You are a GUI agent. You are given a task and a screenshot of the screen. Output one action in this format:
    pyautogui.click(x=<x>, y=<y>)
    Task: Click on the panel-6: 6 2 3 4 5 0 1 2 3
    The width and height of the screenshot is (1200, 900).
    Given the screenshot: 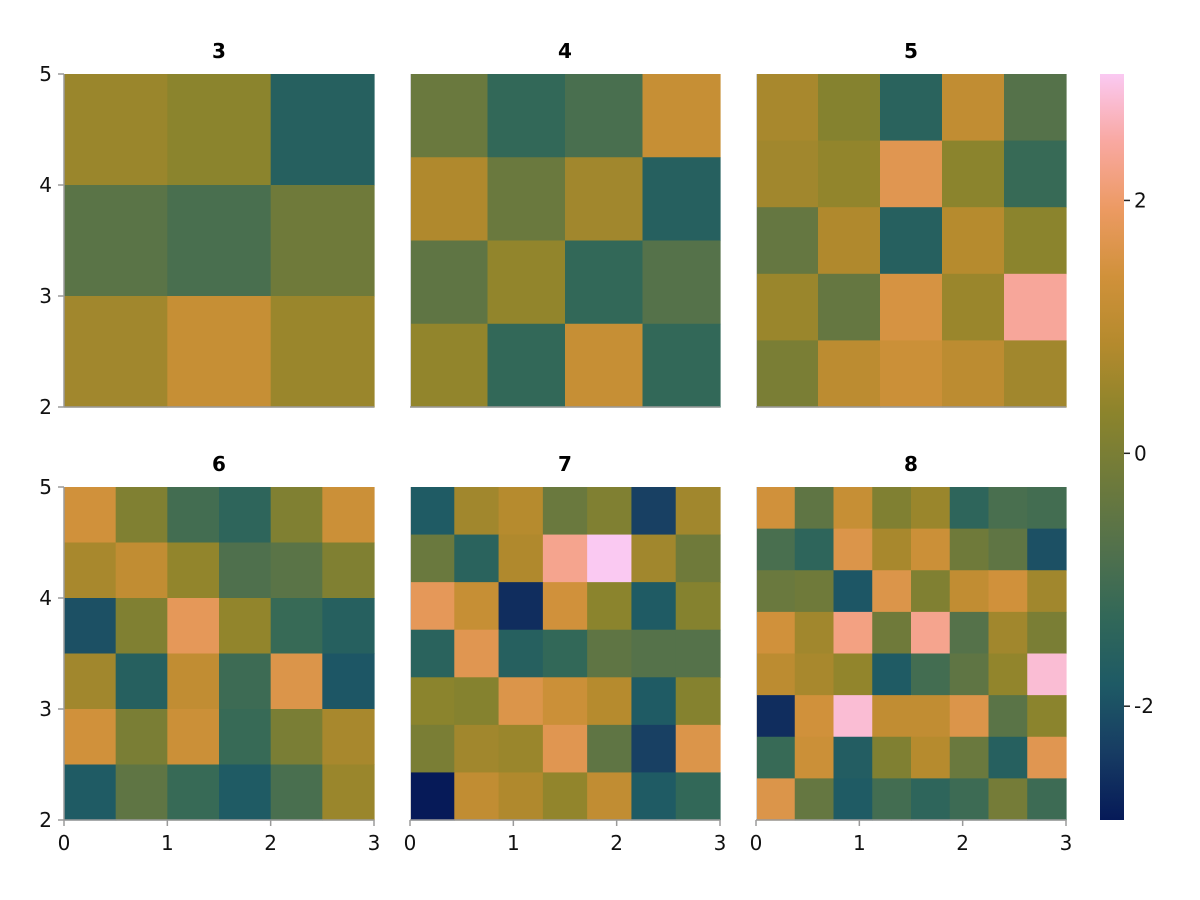 What is the action you would take?
    pyautogui.click(x=209, y=653)
    